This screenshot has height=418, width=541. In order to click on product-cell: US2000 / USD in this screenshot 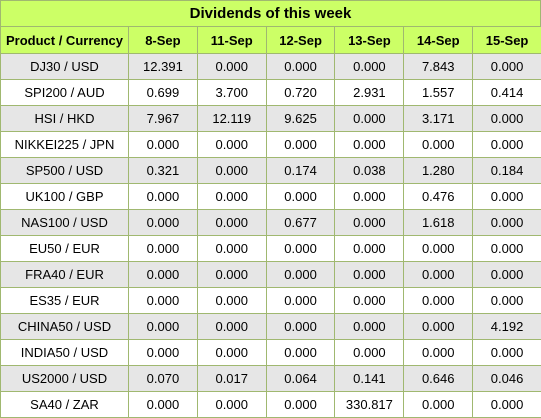, I will do `click(65, 379)`.